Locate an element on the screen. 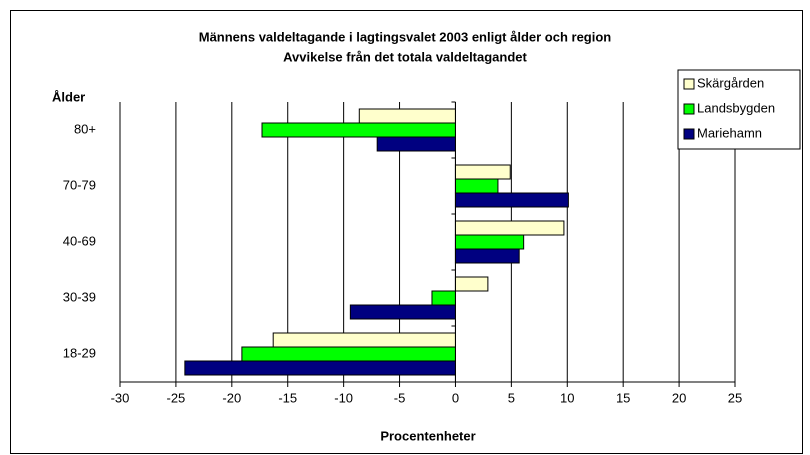  legend-box is located at coordinates (739, 109).